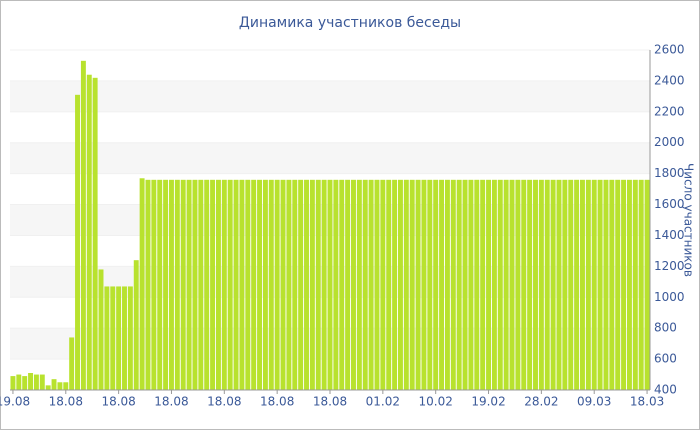 This screenshot has width=700, height=430. Describe the element at coordinates (669, 235) in the screenshot. I see `y-tick-label: 1400` at that location.